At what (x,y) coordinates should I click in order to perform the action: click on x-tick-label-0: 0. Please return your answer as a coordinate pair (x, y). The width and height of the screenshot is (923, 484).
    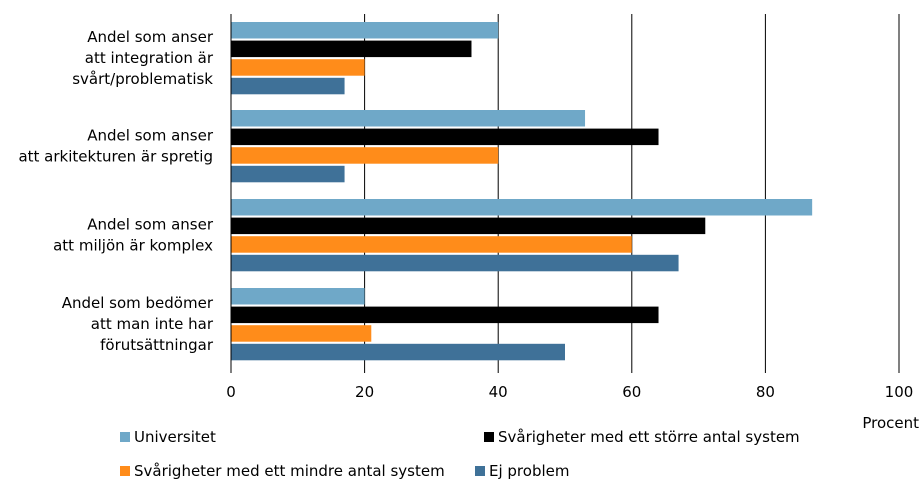
    Looking at the image, I should click on (231, 392).